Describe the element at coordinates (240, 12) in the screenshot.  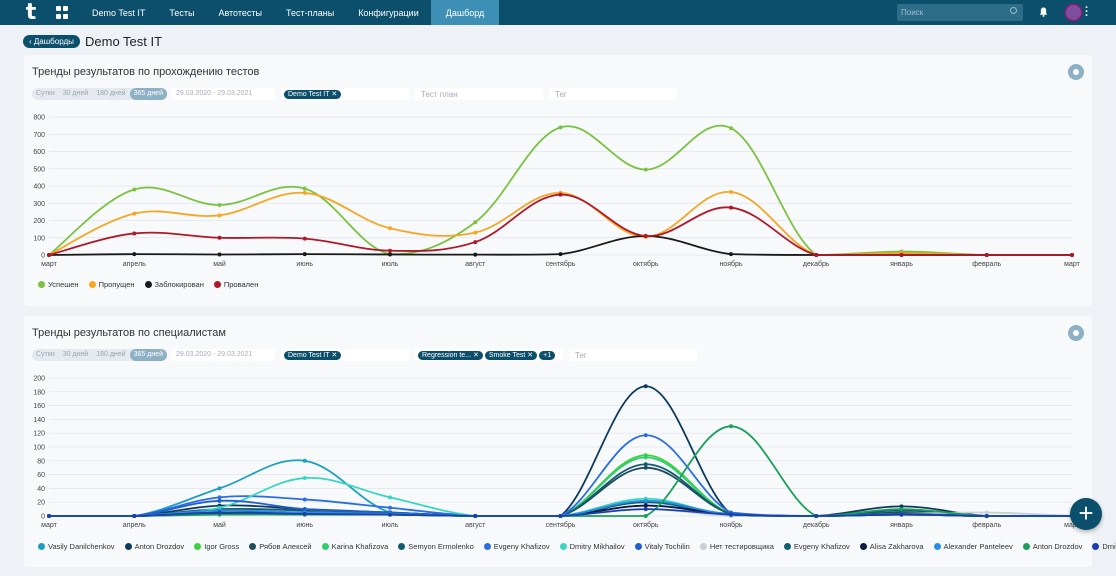
I see `nav-item-3: Автотесты` at that location.